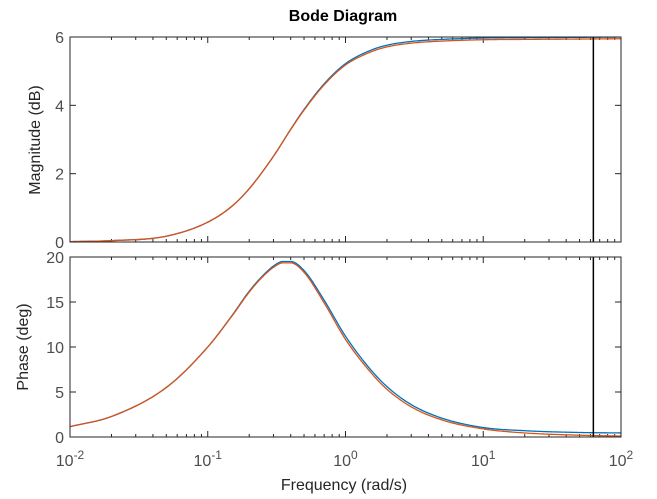 This screenshot has height=499, width=657. Describe the element at coordinates (35, 139) in the screenshot. I see `magnitude-y-axis-label: Magnitude (dB)` at that location.